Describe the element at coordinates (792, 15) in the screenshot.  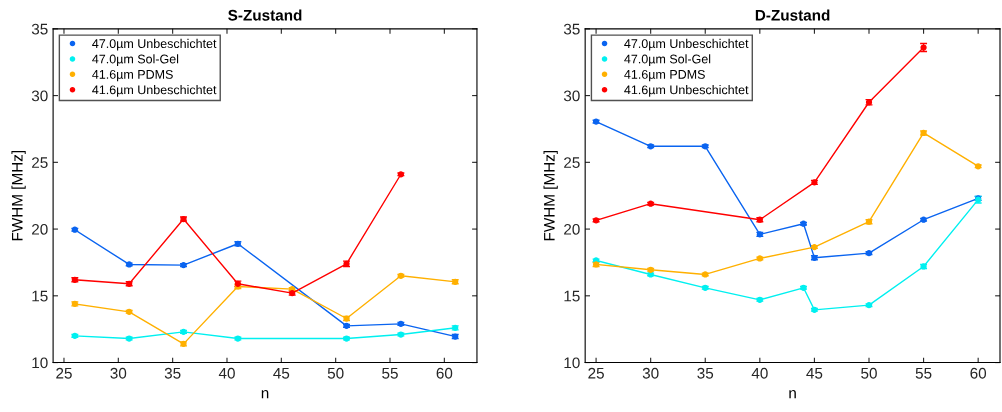
I see `chart-title: D-Zustand` at that location.